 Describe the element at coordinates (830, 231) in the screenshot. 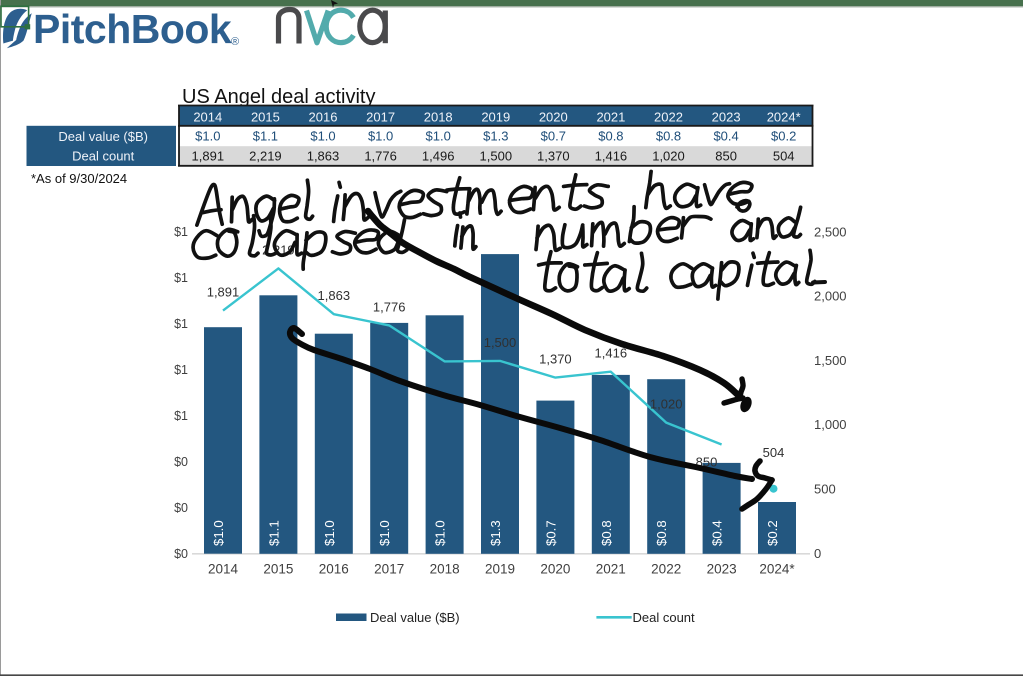

I see `svg-text: 2,500` at that location.